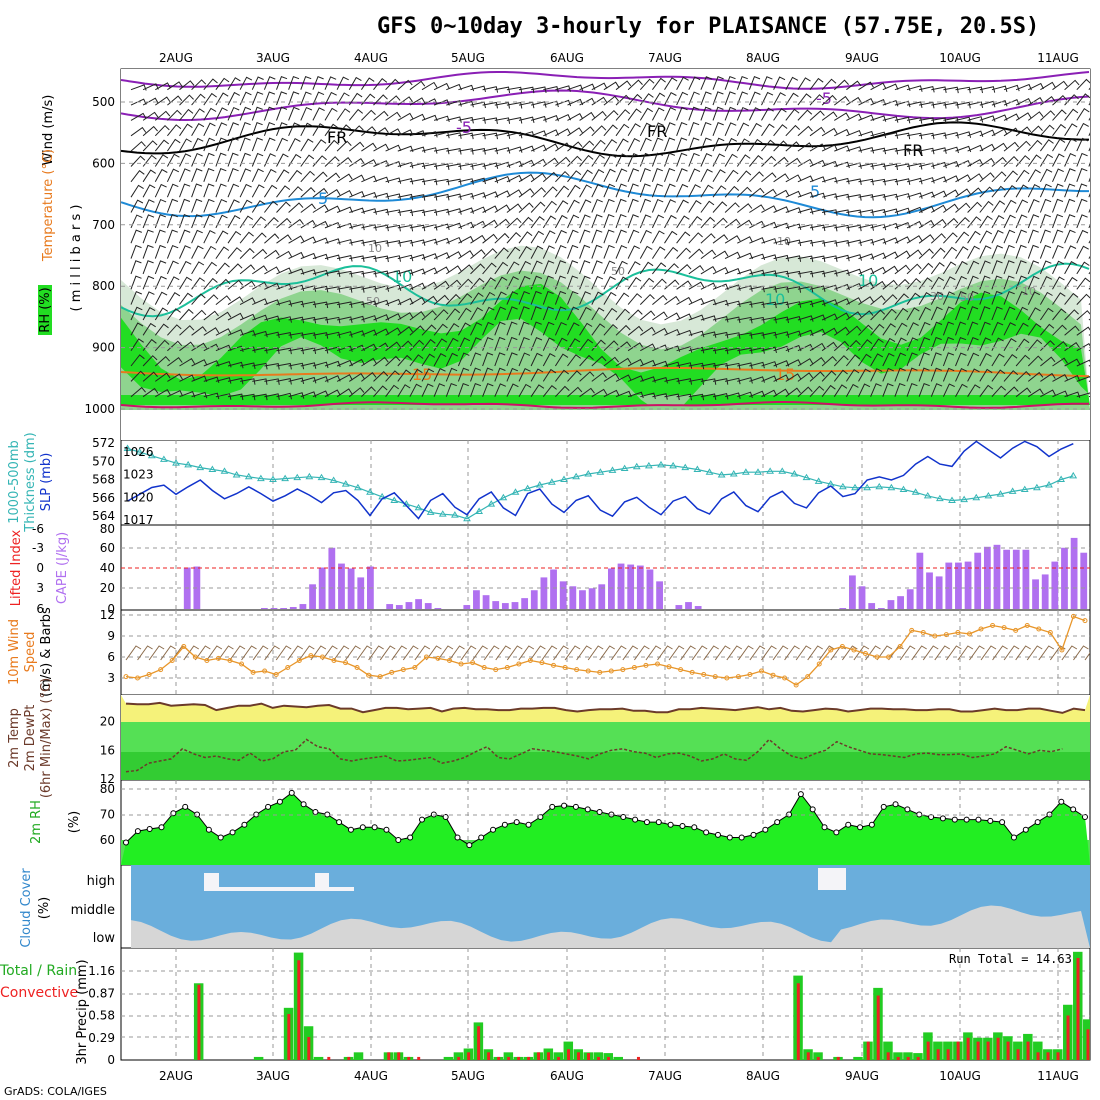 The width and height of the screenshot is (1100, 1100). I want to click on low-cloud, so click(610, 926).